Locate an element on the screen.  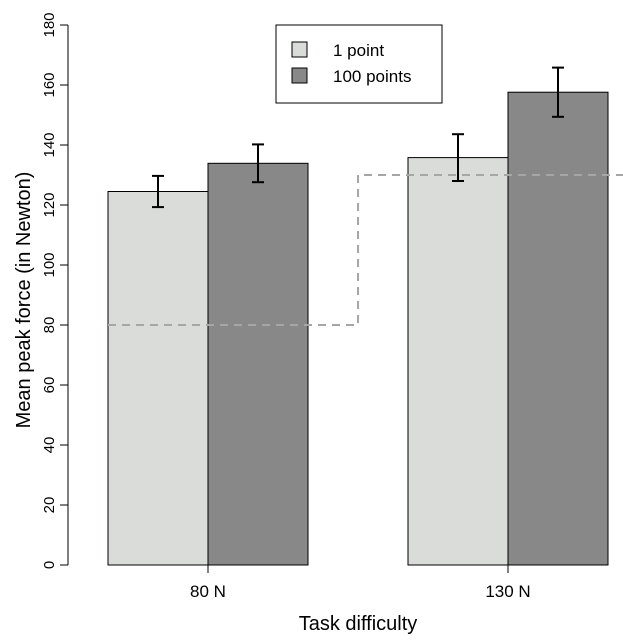
y-axis: 0 20 40 60 80 100 120 140 160 180 is located at coordinates (55, 290).